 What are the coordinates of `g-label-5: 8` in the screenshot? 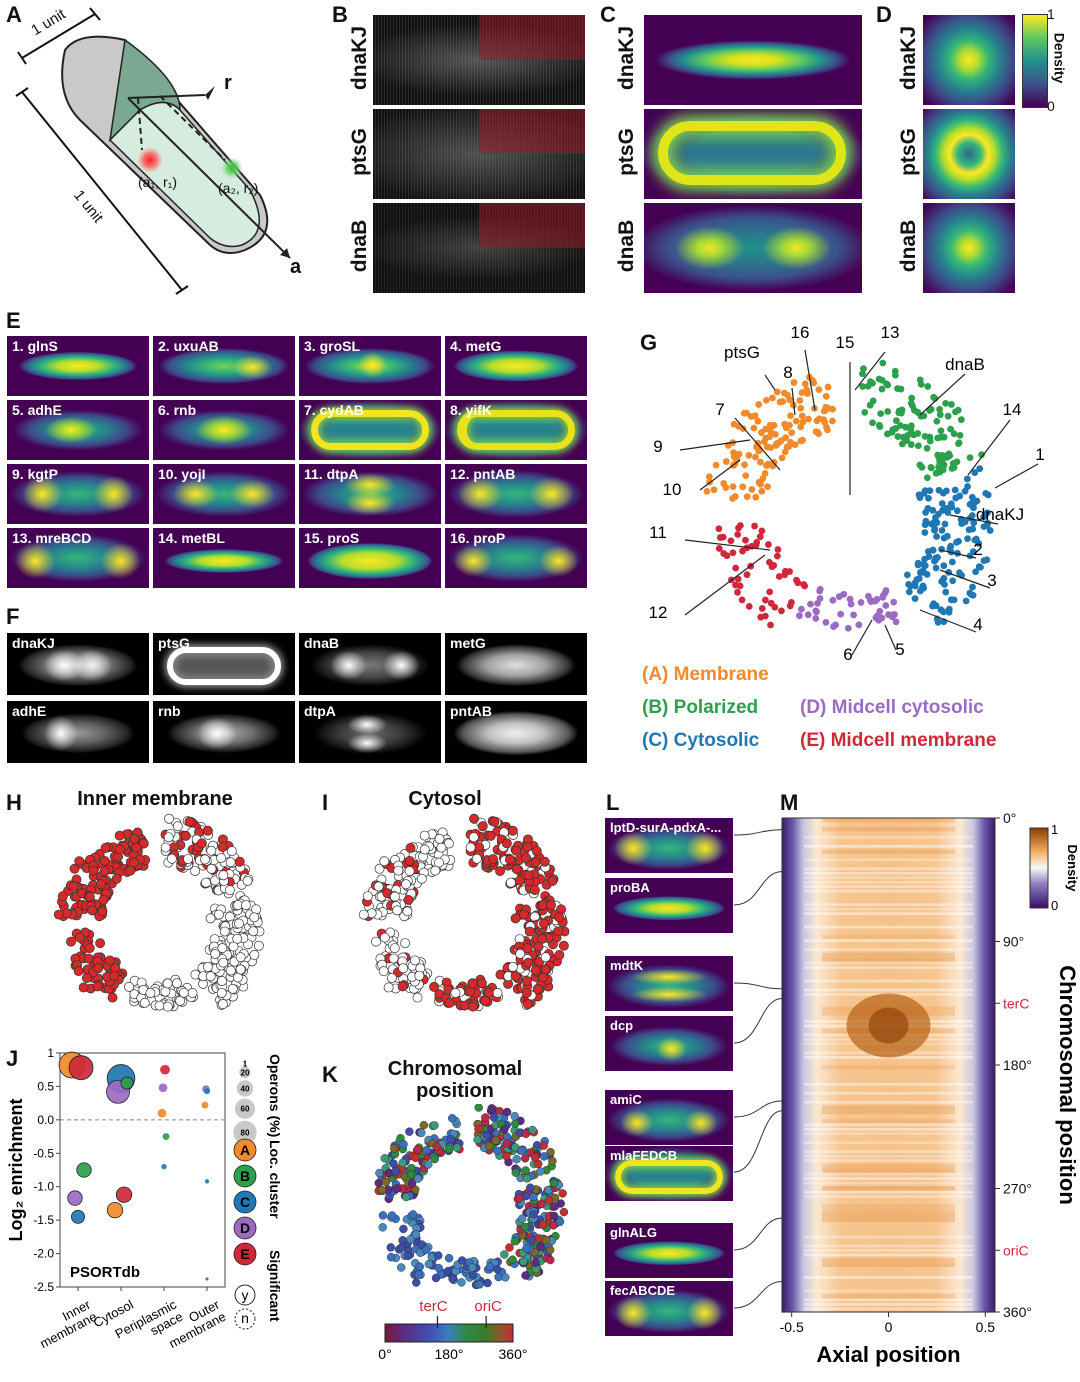 It's located at (787, 372).